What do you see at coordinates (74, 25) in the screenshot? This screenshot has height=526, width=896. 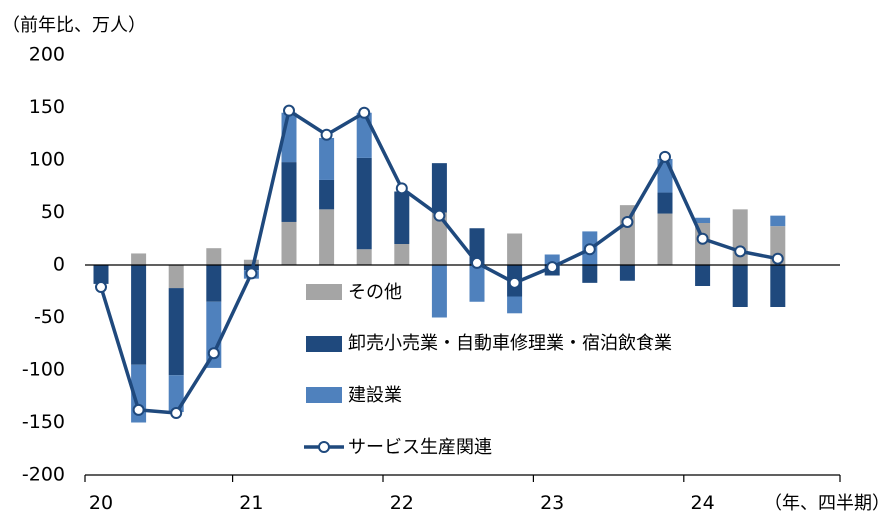 I see `y-axis-unit-label: （前年比、万人）` at bounding box center [74, 25].